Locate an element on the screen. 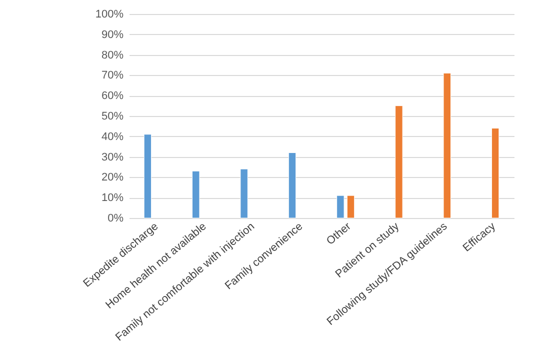  y-tick-label: 100% is located at coordinates (109, 14).